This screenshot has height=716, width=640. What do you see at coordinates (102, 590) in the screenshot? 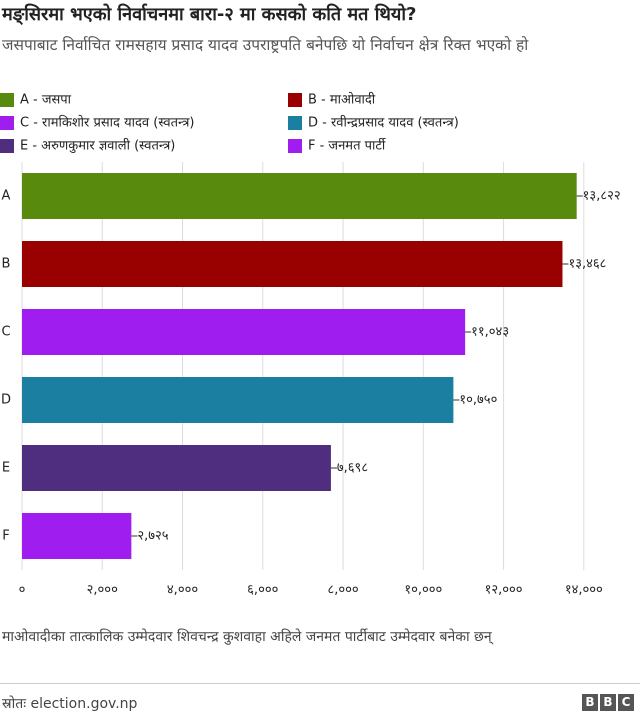
I see `x-tick-label: २,०००` at bounding box center [102, 590].